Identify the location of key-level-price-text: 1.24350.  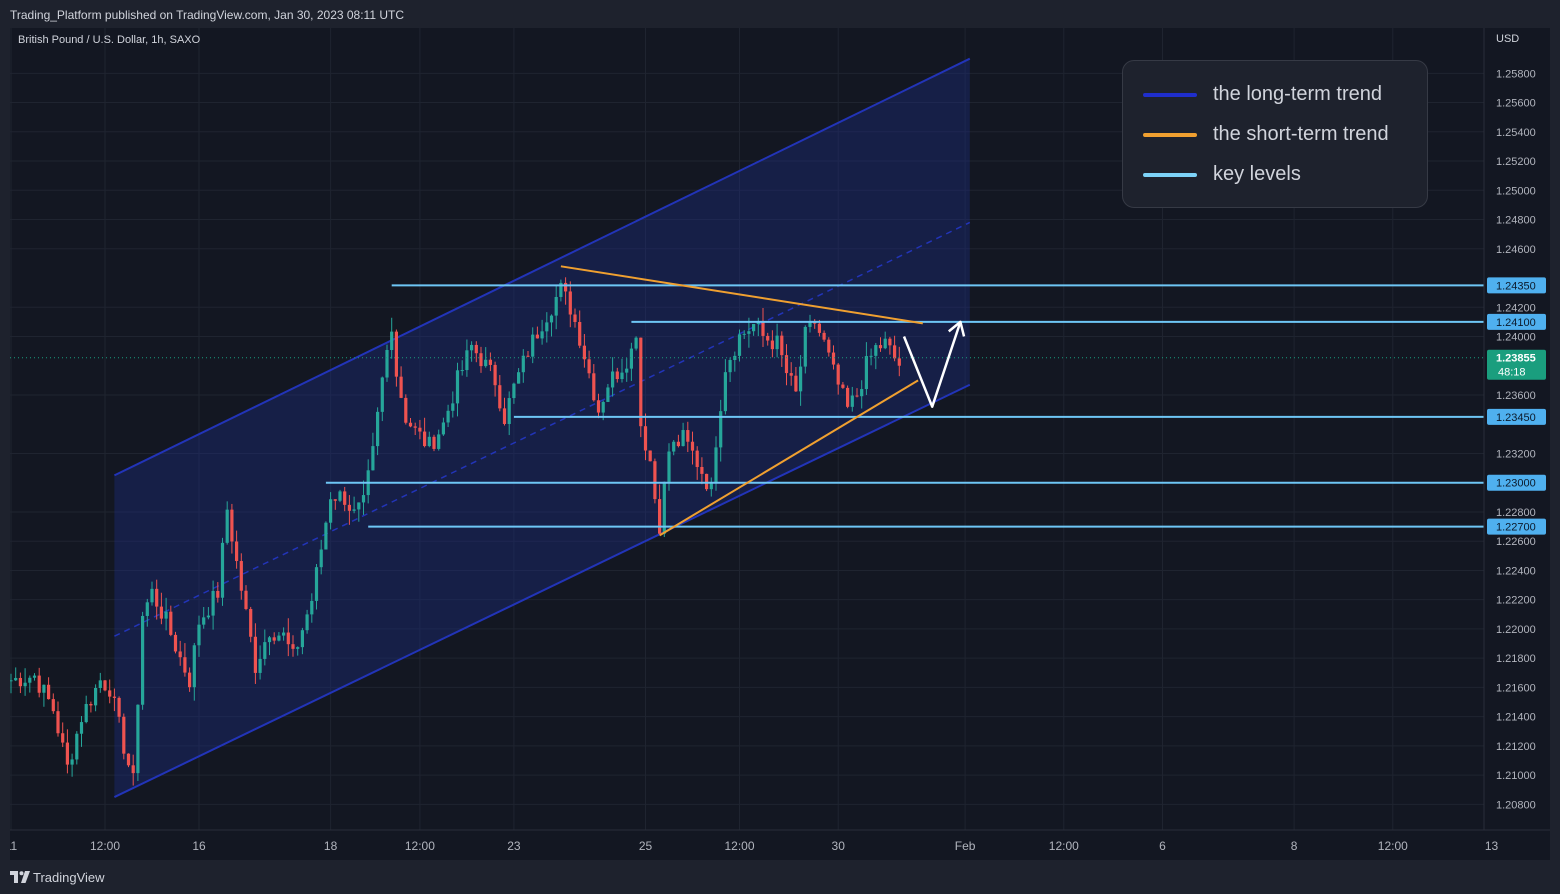
(1516, 286).